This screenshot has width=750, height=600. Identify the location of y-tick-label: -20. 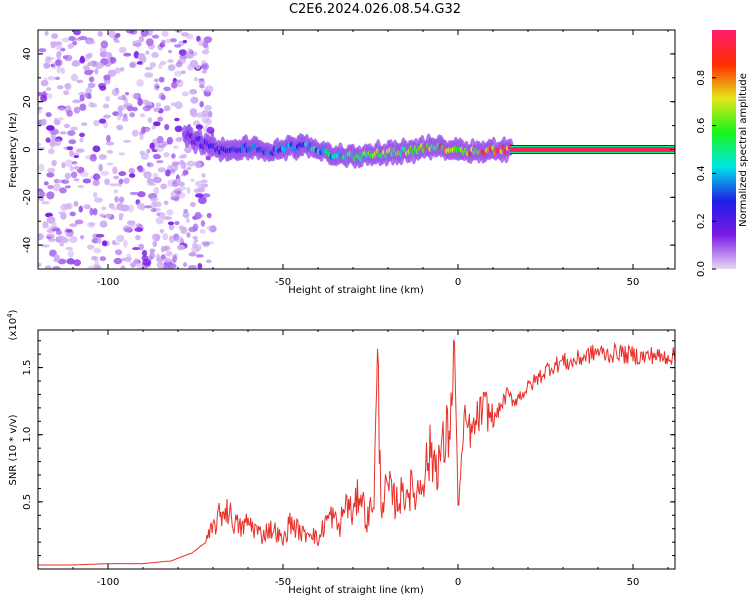
(27, 197).